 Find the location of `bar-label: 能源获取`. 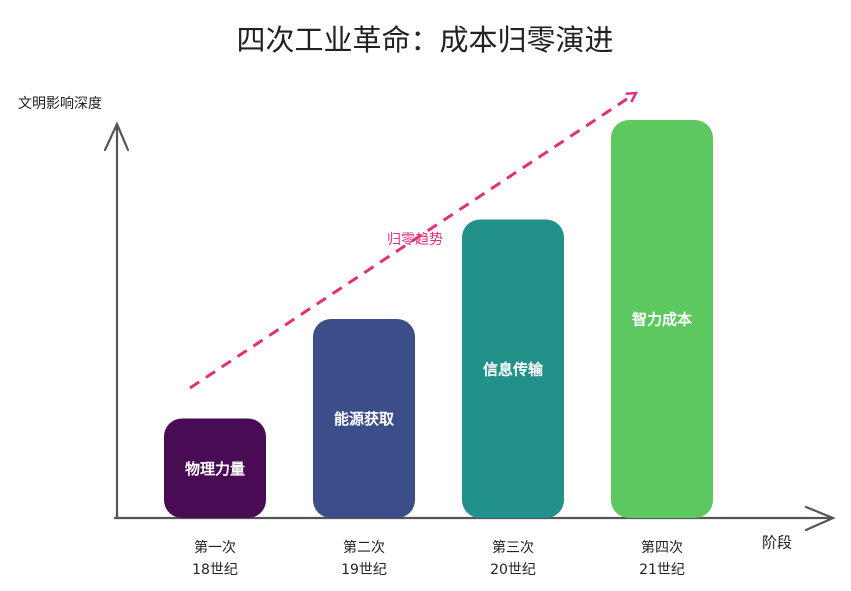

bar-label: 能源获取 is located at coordinates (364, 419).